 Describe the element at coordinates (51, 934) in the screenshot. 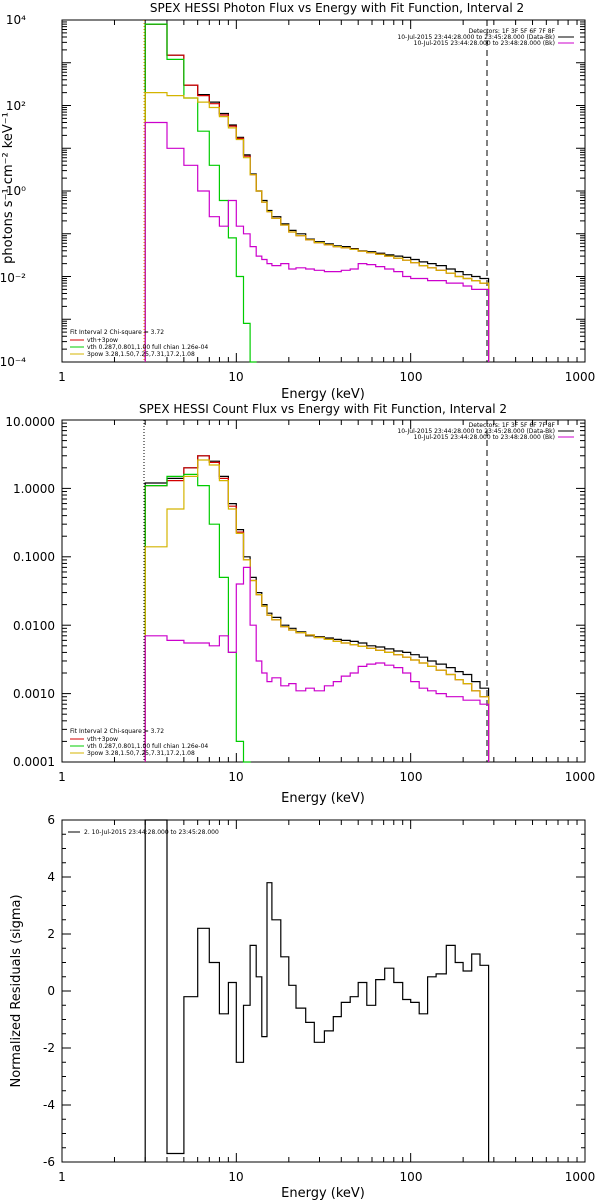

I see `y-tick-label: 2` at that location.